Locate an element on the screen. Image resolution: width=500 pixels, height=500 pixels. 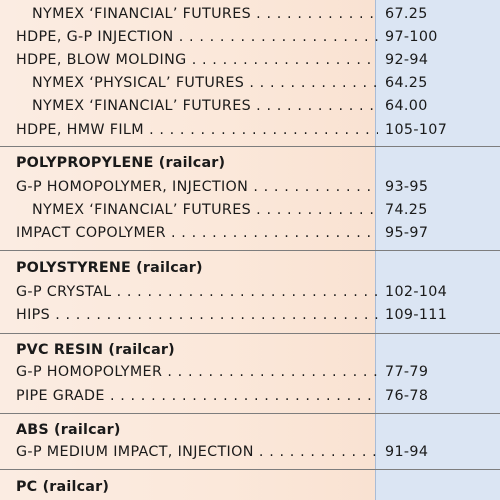
item-name: PIPE GRADE is located at coordinates (197, 396).